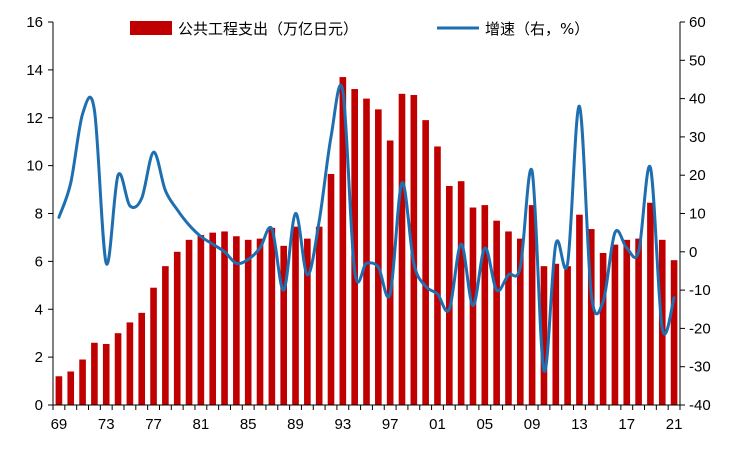  I want to click on x-tick-label: 85, so click(248, 424).